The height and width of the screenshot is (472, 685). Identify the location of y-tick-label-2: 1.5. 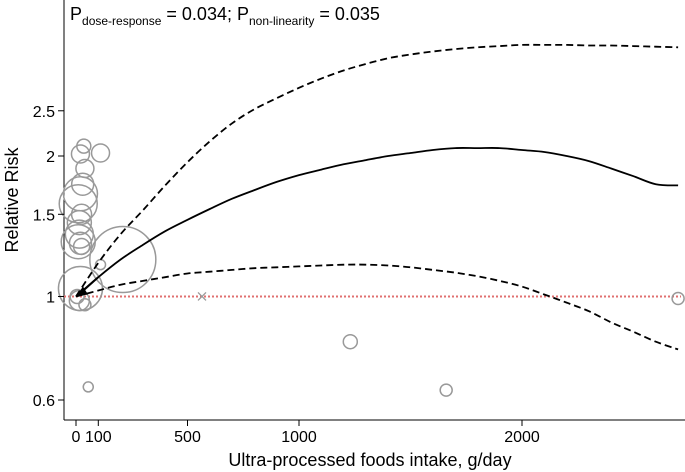
(44, 215).